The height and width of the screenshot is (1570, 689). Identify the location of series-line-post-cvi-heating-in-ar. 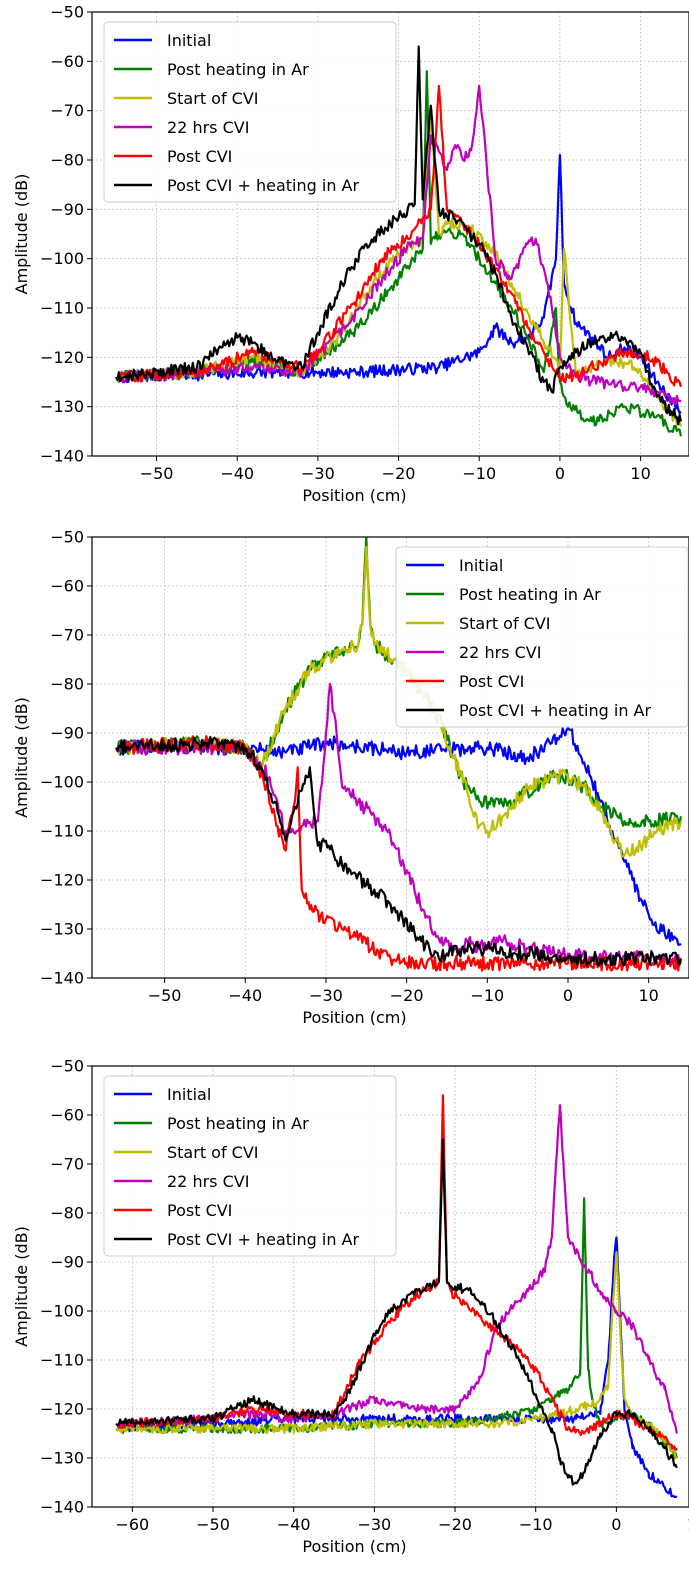
(399, 851).